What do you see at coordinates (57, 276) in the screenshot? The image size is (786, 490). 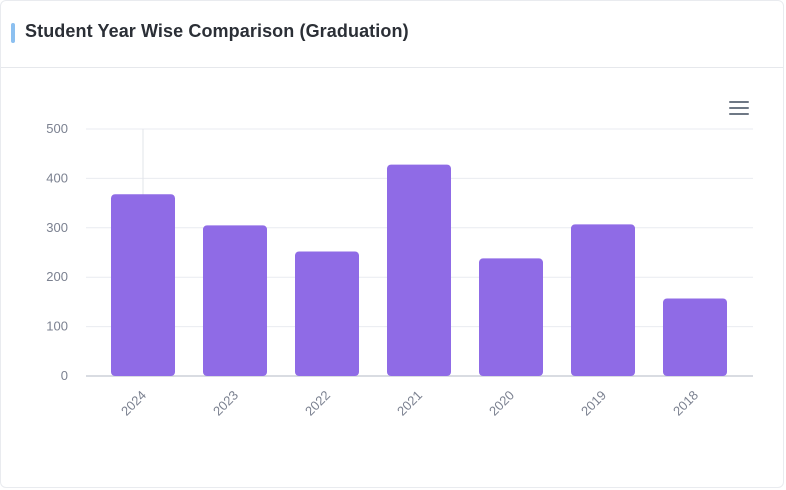 I see `y-tick-label: 200` at bounding box center [57, 276].